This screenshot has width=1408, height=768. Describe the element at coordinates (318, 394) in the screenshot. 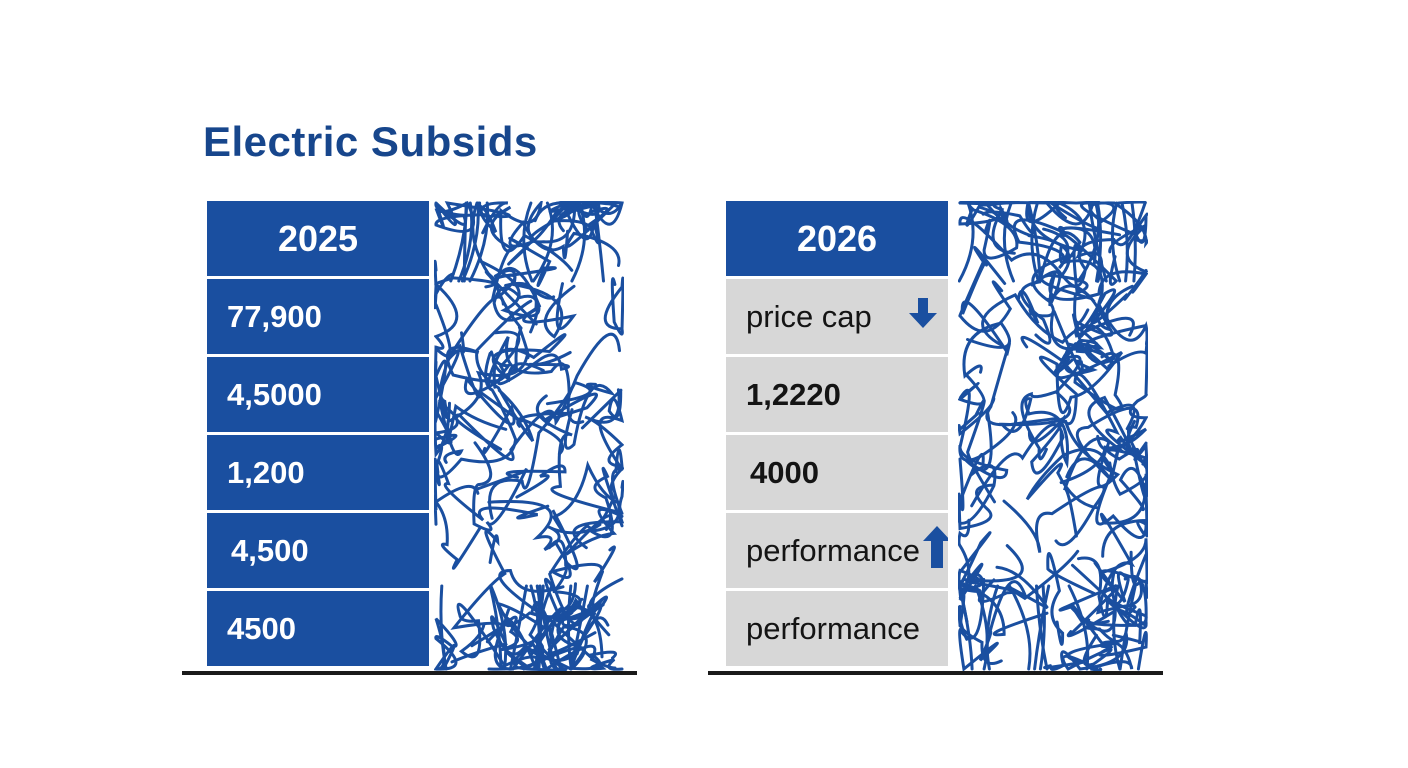

I see `table-cell: 4,5000` at that location.